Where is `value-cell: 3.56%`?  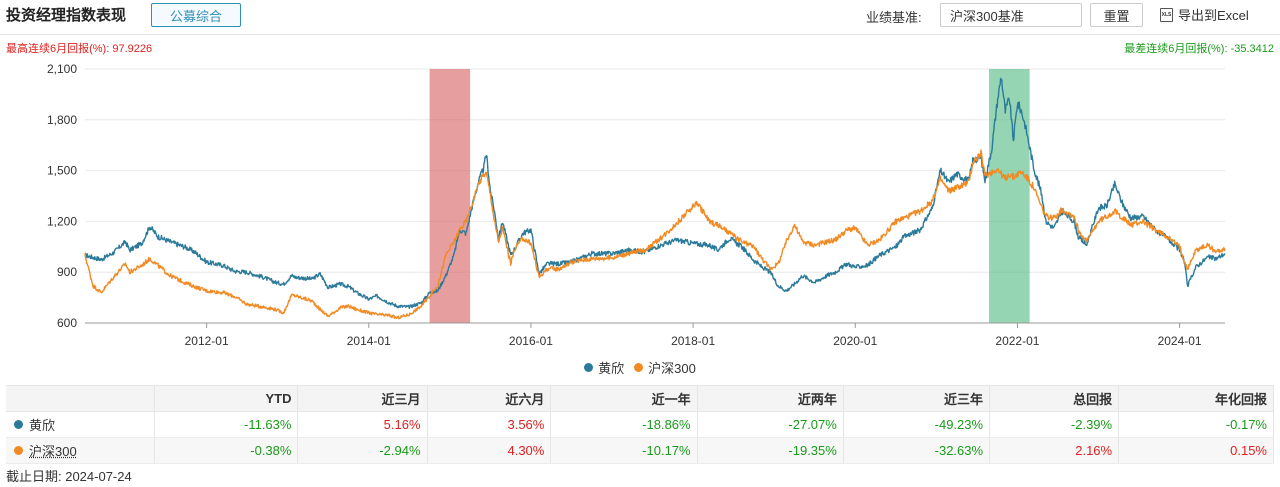
value-cell: 3.56% is located at coordinates (489, 424).